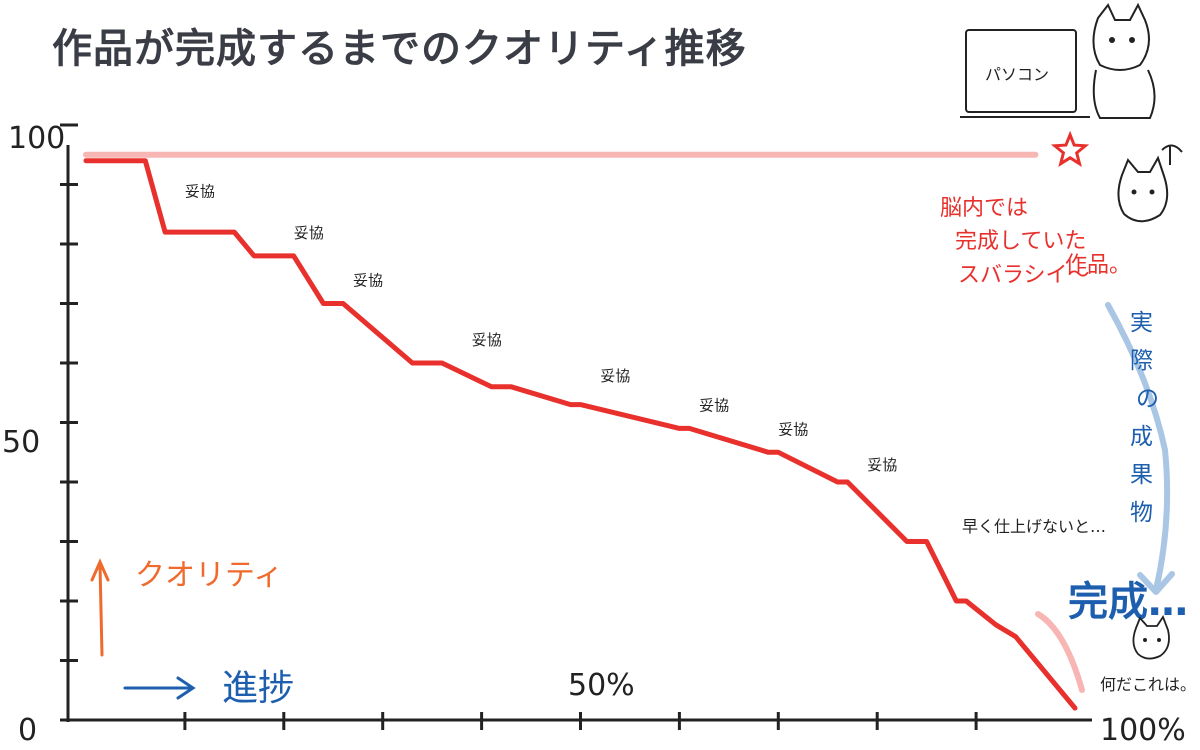 The image size is (1200, 750). Describe the element at coordinates (399, 49) in the screenshot. I see `chart-title: 作品が完成するまでのクオリティ推移` at that location.